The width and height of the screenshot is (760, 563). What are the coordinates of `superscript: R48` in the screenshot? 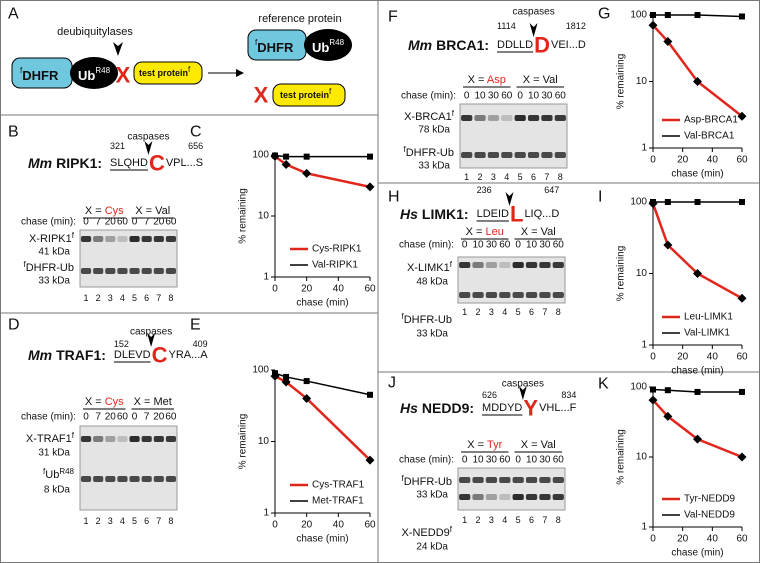 It's located at (336, 42).